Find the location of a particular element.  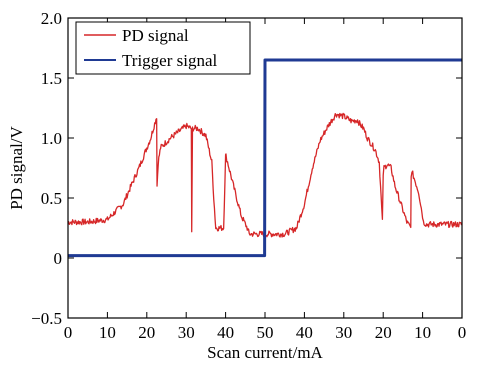

y-tick-label: 0 is located at coordinates (58, 258).